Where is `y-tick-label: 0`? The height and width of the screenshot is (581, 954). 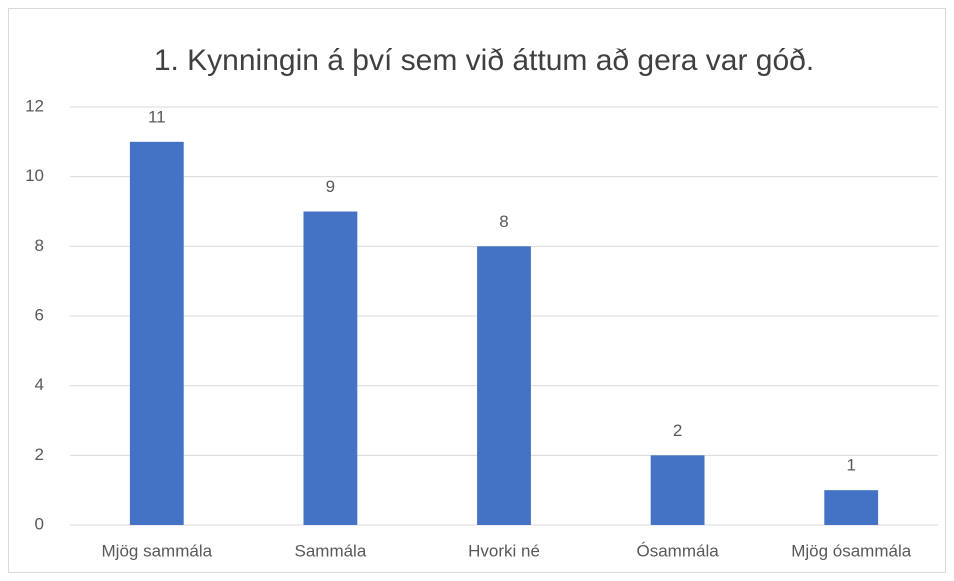
y-tick-label: 0 is located at coordinates (39, 523).